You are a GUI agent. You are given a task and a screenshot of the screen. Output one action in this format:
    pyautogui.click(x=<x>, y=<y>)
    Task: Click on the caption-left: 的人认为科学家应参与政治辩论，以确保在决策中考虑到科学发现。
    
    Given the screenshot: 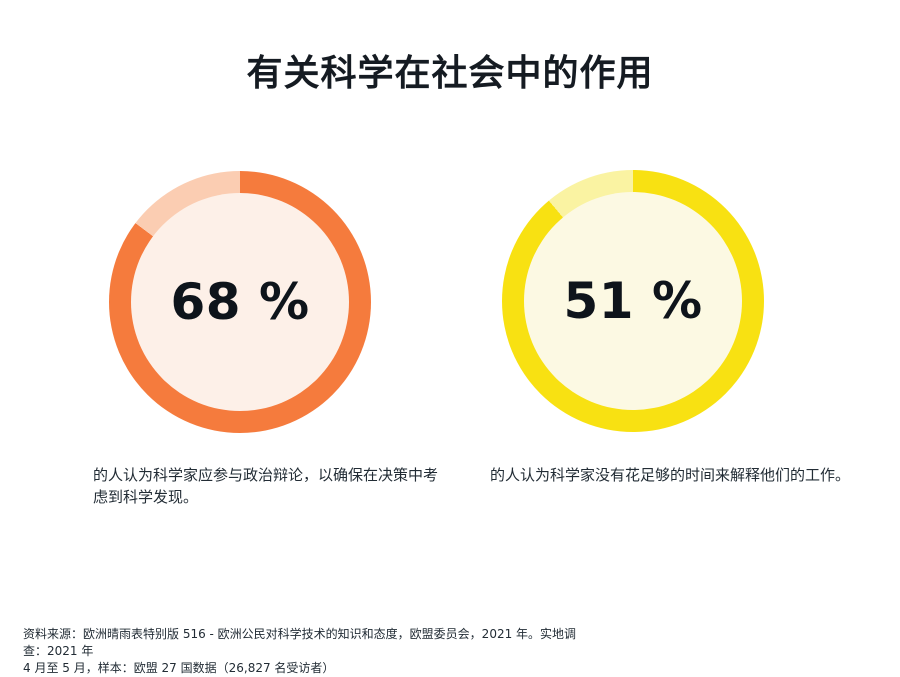 What is the action you would take?
    pyautogui.click(x=266, y=486)
    